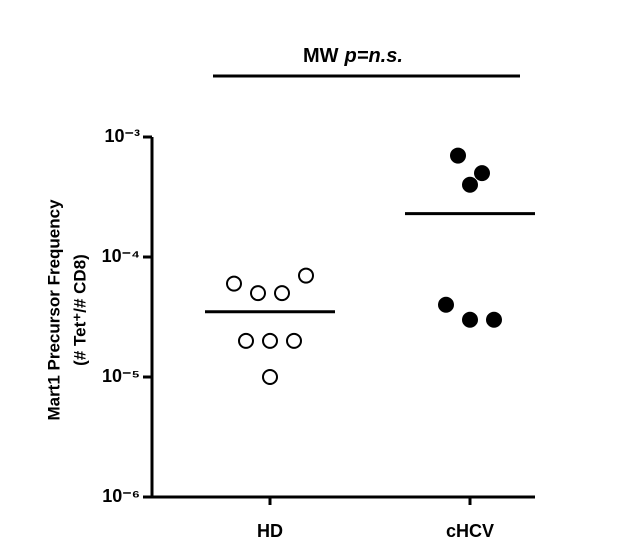 This screenshot has height=557, width=617. I want to click on y-tick-label: 10⁻⁶, so click(121, 496).